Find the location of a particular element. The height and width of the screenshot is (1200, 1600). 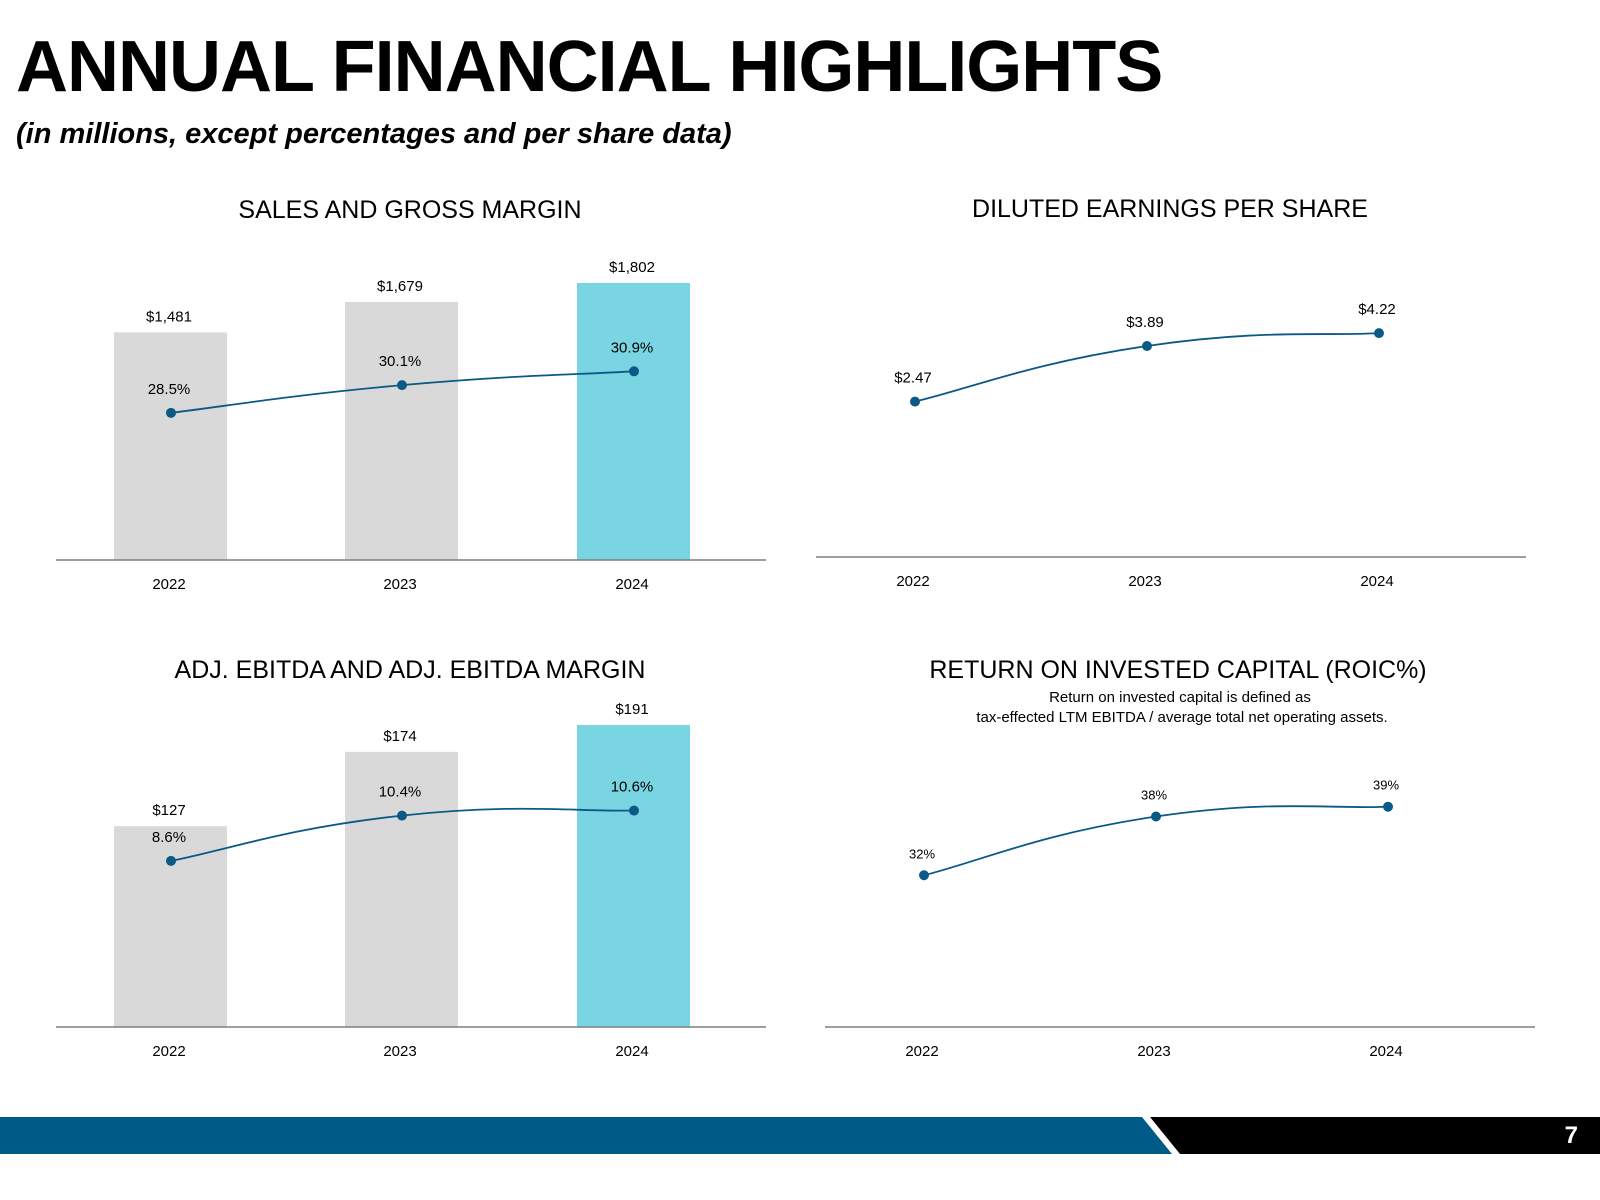

bar-2022 is located at coordinates (170, 446).